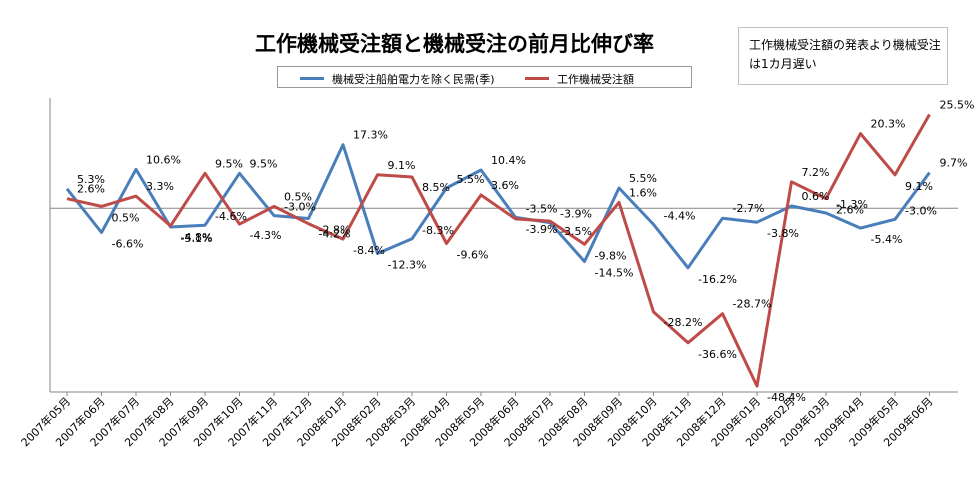  What do you see at coordinates (816, 172) in the screenshot?
I see `data-label: 7.2%` at bounding box center [816, 172].